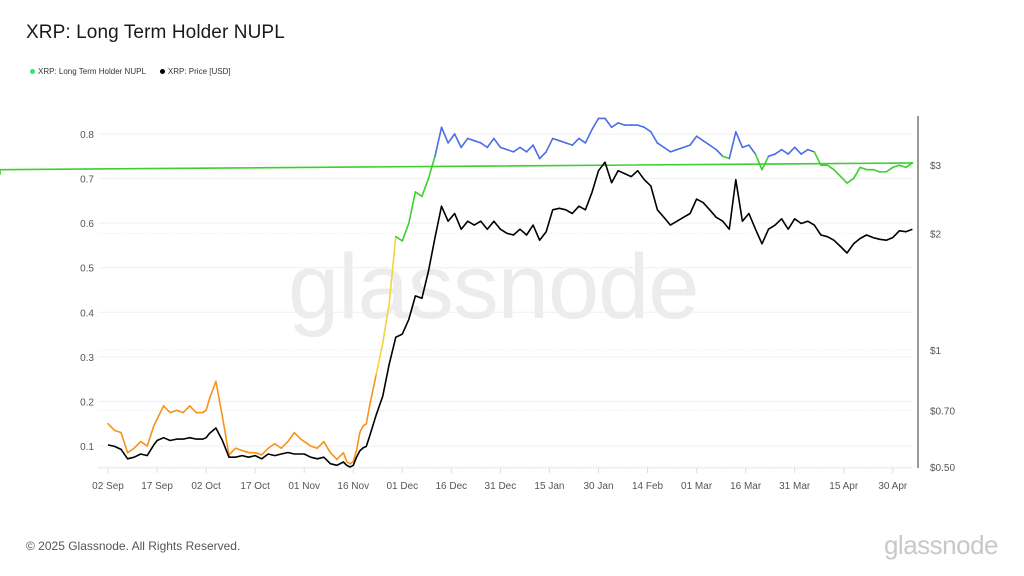 This screenshot has width=1024, height=576. I want to click on svg-text: 0.4, so click(87, 313).